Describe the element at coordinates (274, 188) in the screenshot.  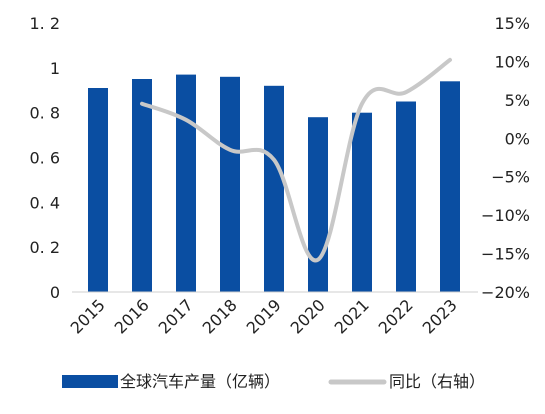
I see `bar-2019` at that location.